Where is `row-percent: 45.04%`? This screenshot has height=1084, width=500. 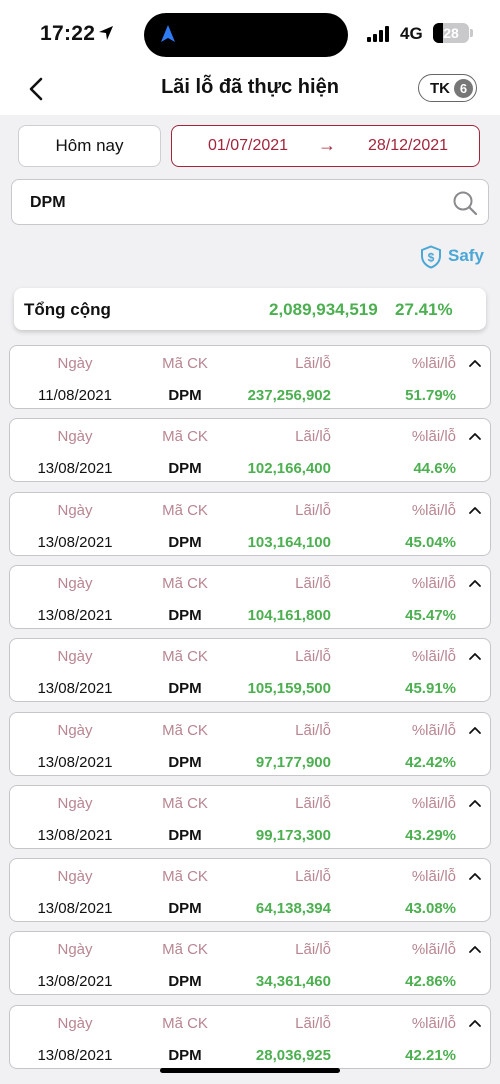
row-percent: 45.04% is located at coordinates (430, 542).